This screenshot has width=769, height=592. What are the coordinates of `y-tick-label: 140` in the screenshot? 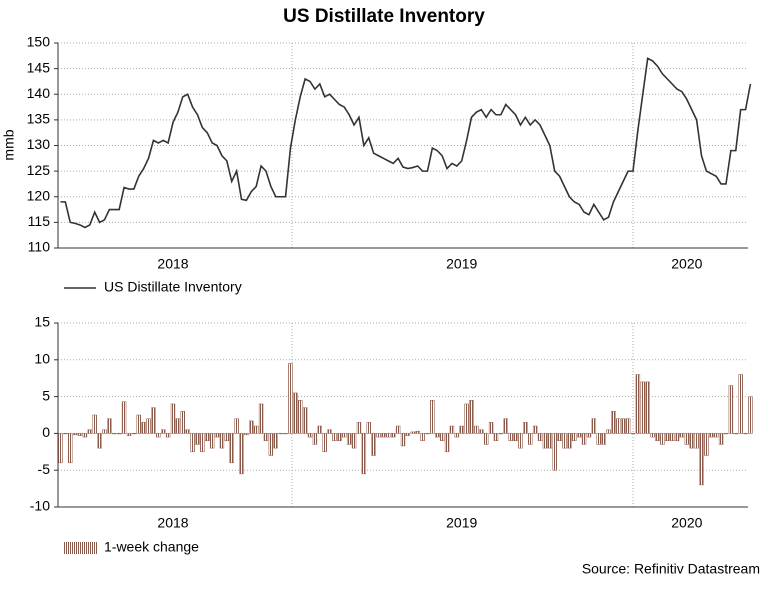 It's located at (39, 93).